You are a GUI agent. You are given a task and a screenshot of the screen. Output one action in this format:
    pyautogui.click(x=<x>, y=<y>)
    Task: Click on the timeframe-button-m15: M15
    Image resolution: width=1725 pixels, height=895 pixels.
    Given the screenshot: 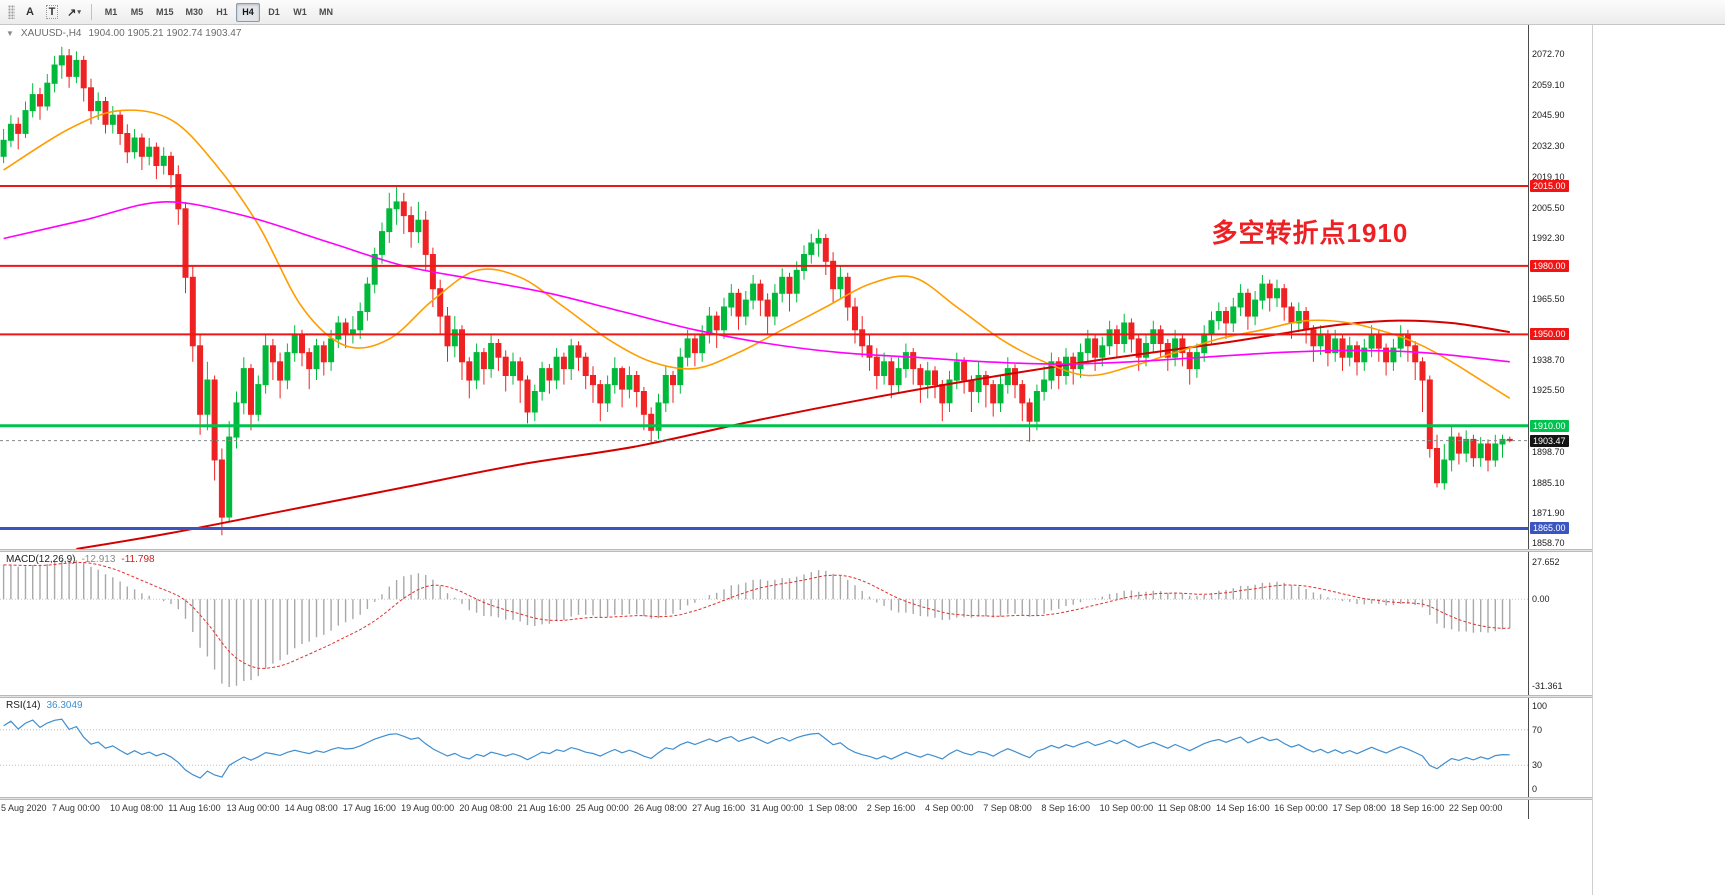 What is the action you would take?
    pyautogui.click(x=165, y=12)
    